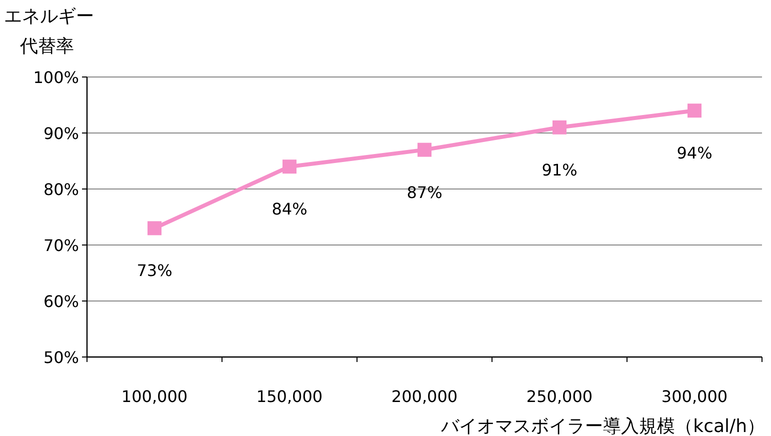 This screenshot has height=436, width=771. Describe the element at coordinates (694, 153) in the screenshot. I see `data-label: 94%` at that location.